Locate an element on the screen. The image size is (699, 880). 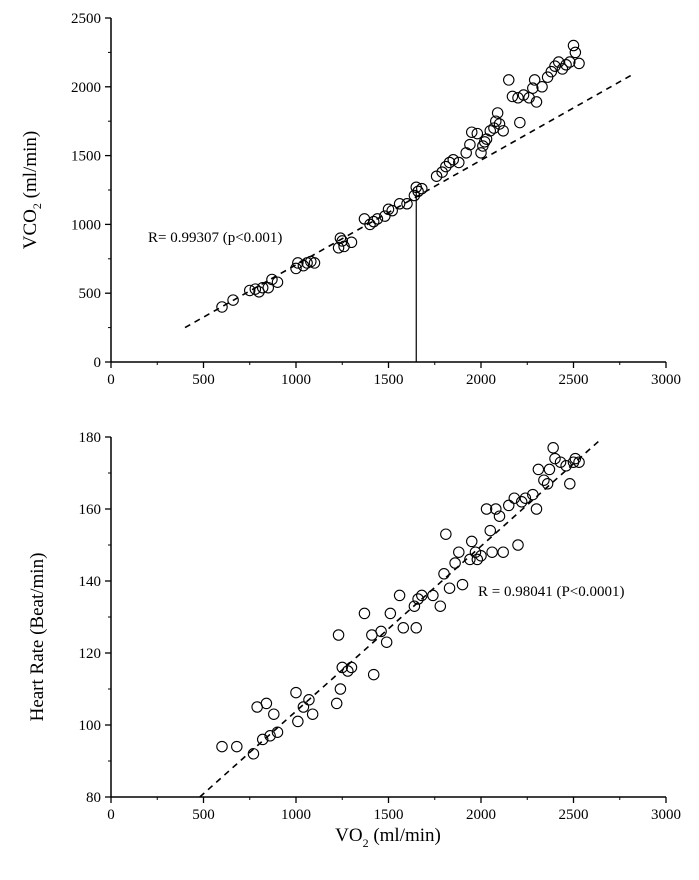
chart-vco2-x-tick-label: 0 is located at coordinates (111, 380).